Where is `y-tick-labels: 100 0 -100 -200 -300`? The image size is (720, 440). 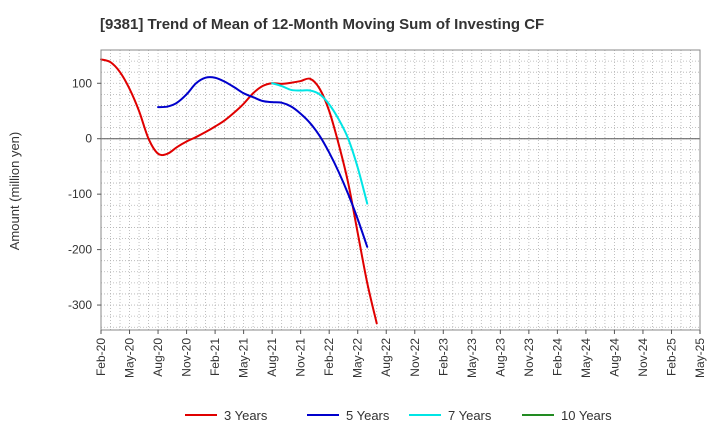 y-tick-labels: 100 0 -100 -200 -300 is located at coordinates (84, 194).